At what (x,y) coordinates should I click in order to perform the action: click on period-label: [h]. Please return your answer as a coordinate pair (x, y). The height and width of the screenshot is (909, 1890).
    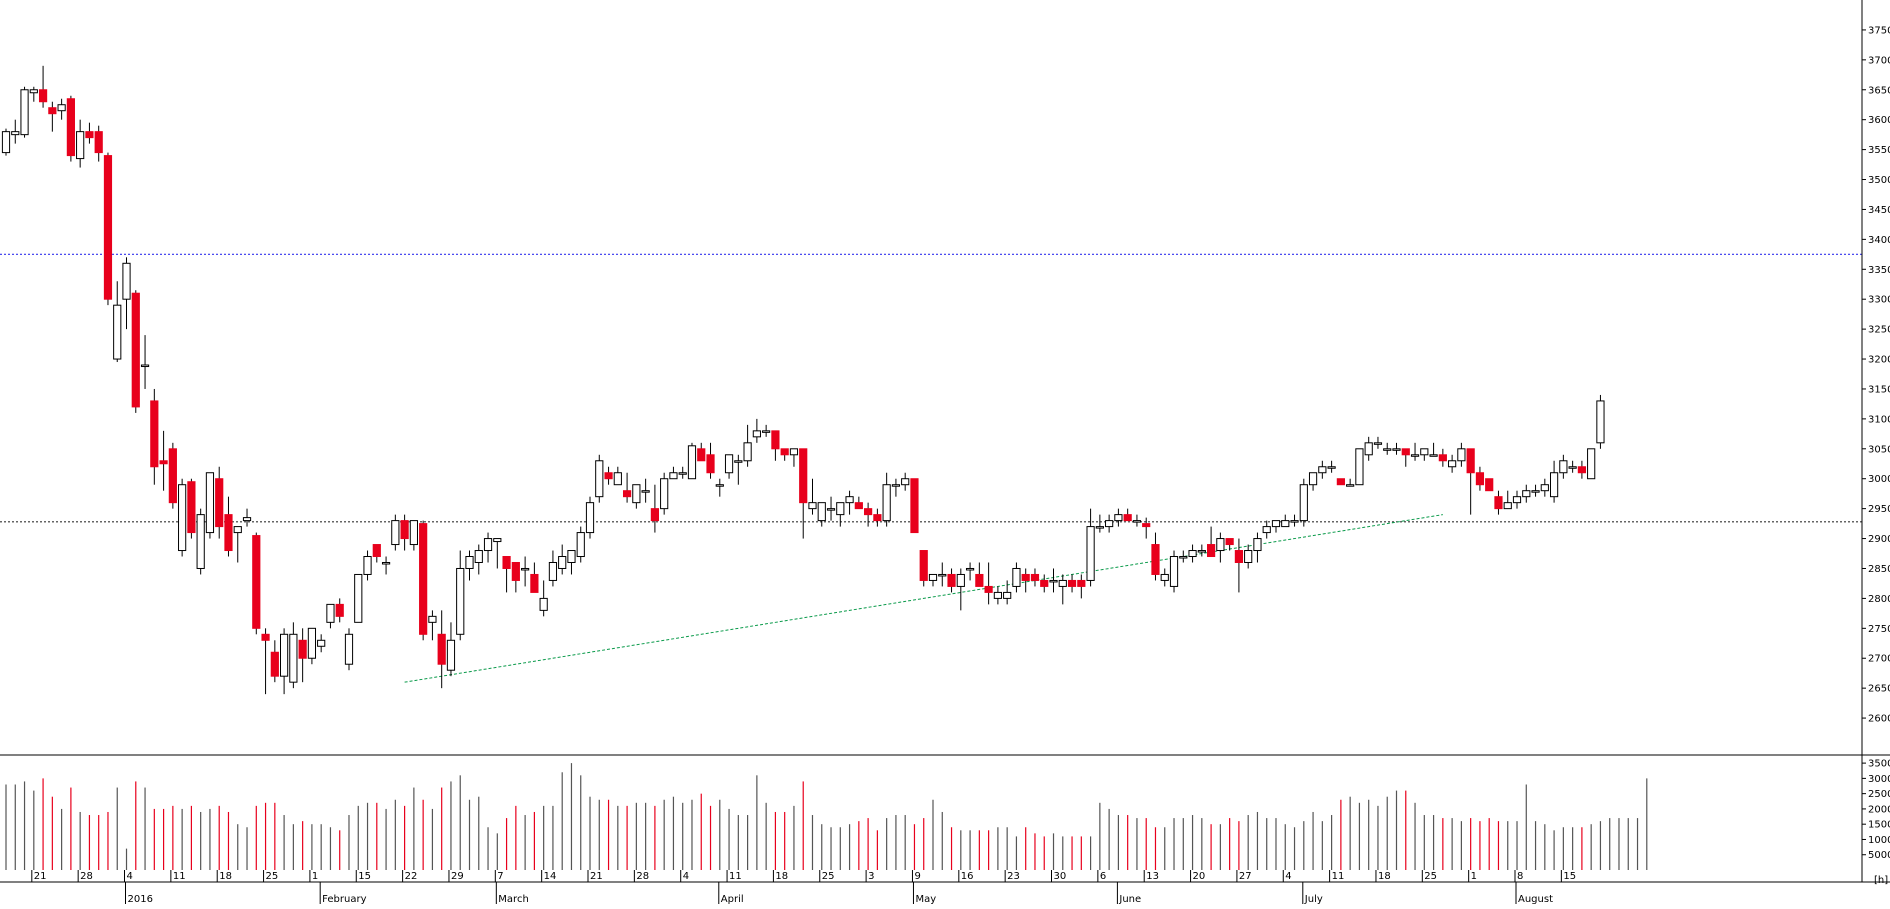
    Looking at the image, I should click on (1881, 880).